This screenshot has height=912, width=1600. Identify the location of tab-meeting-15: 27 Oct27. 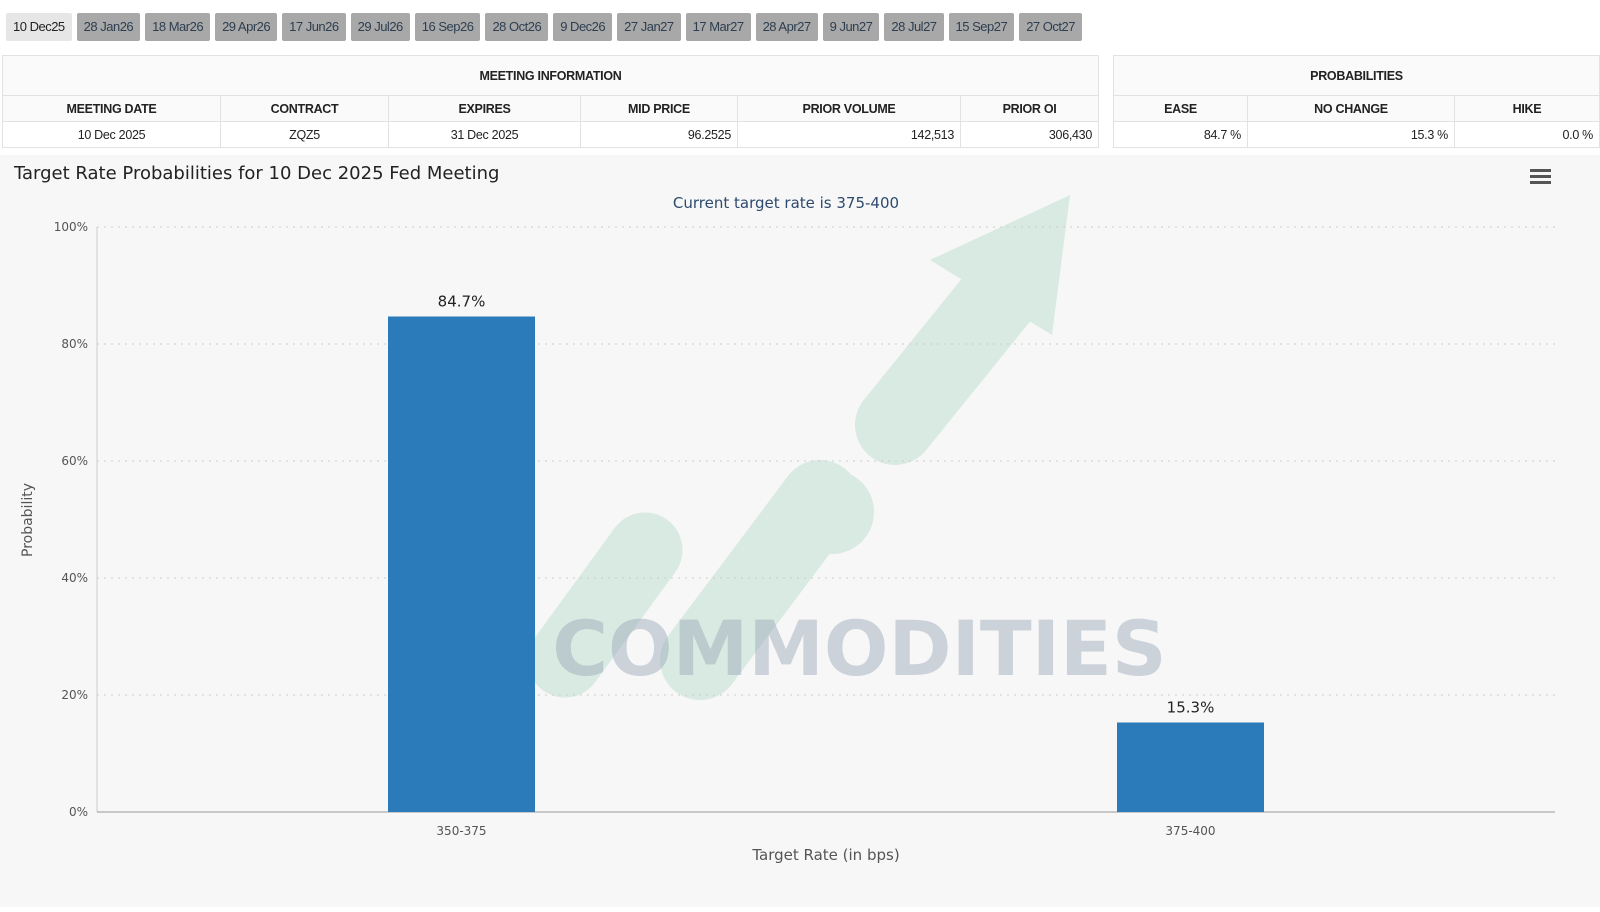
(1050, 27).